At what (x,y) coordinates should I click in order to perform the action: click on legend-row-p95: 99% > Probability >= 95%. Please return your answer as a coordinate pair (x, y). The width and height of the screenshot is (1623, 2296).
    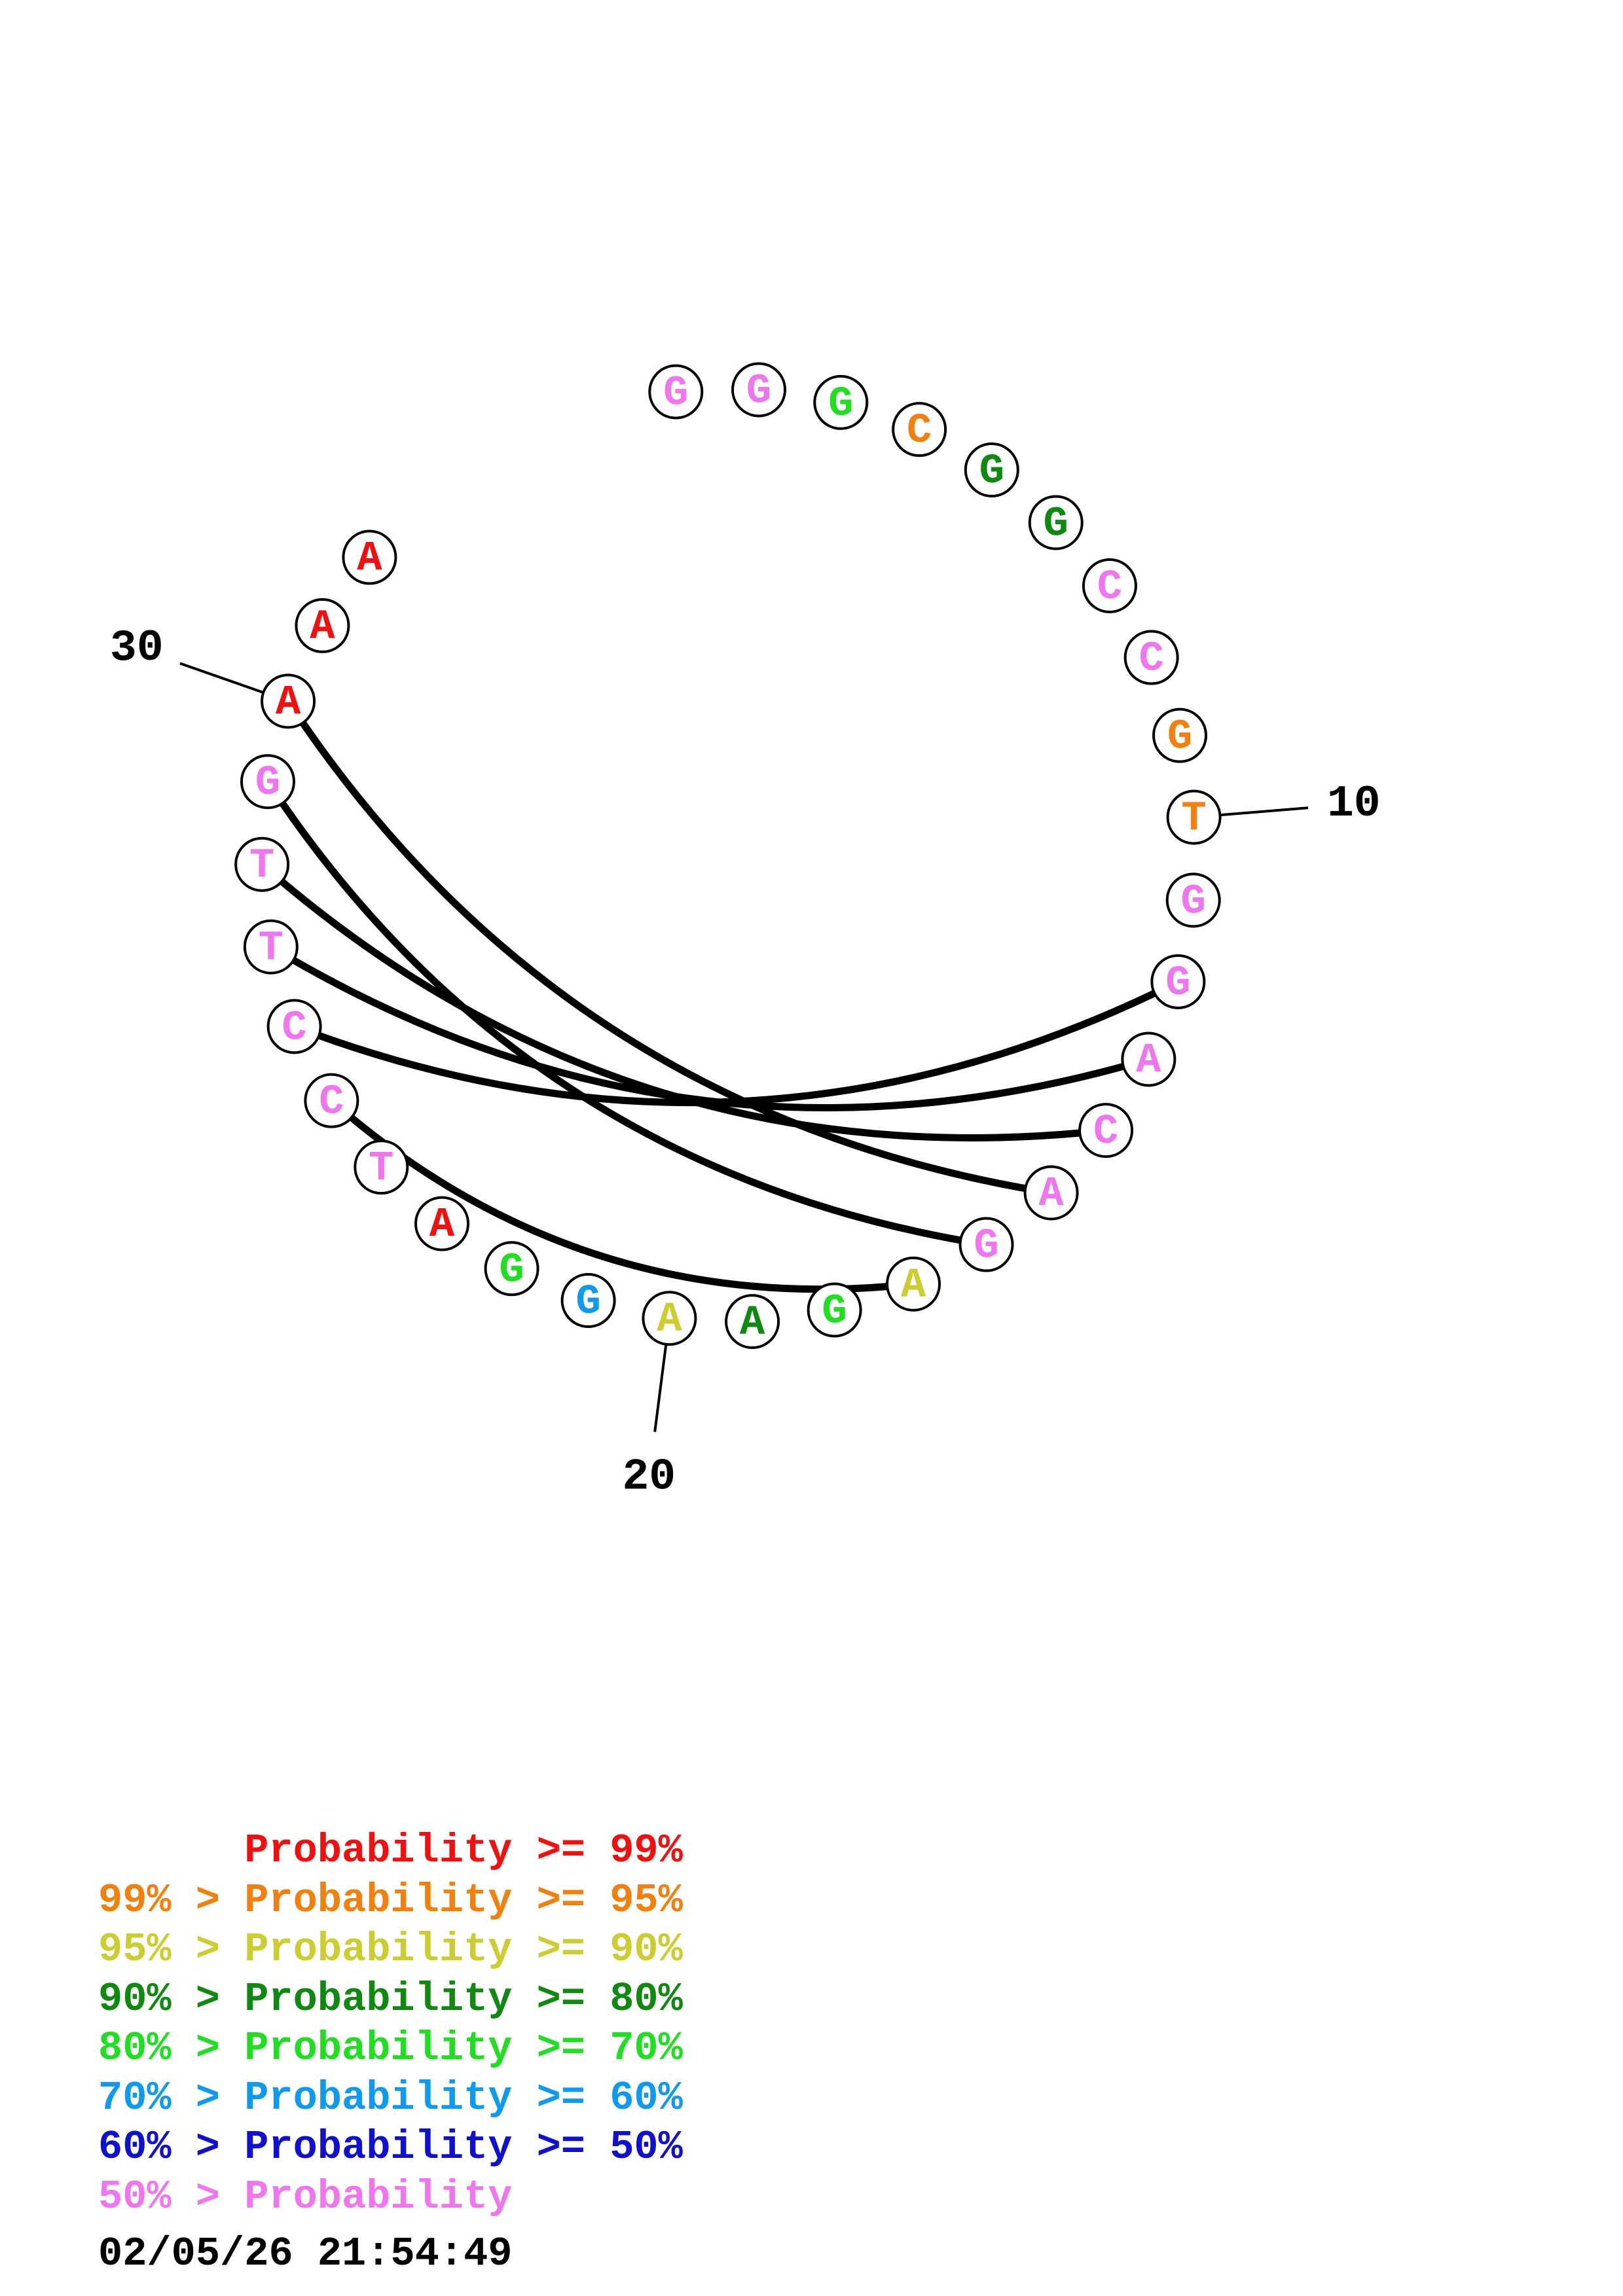
    Looking at the image, I should click on (390, 1901).